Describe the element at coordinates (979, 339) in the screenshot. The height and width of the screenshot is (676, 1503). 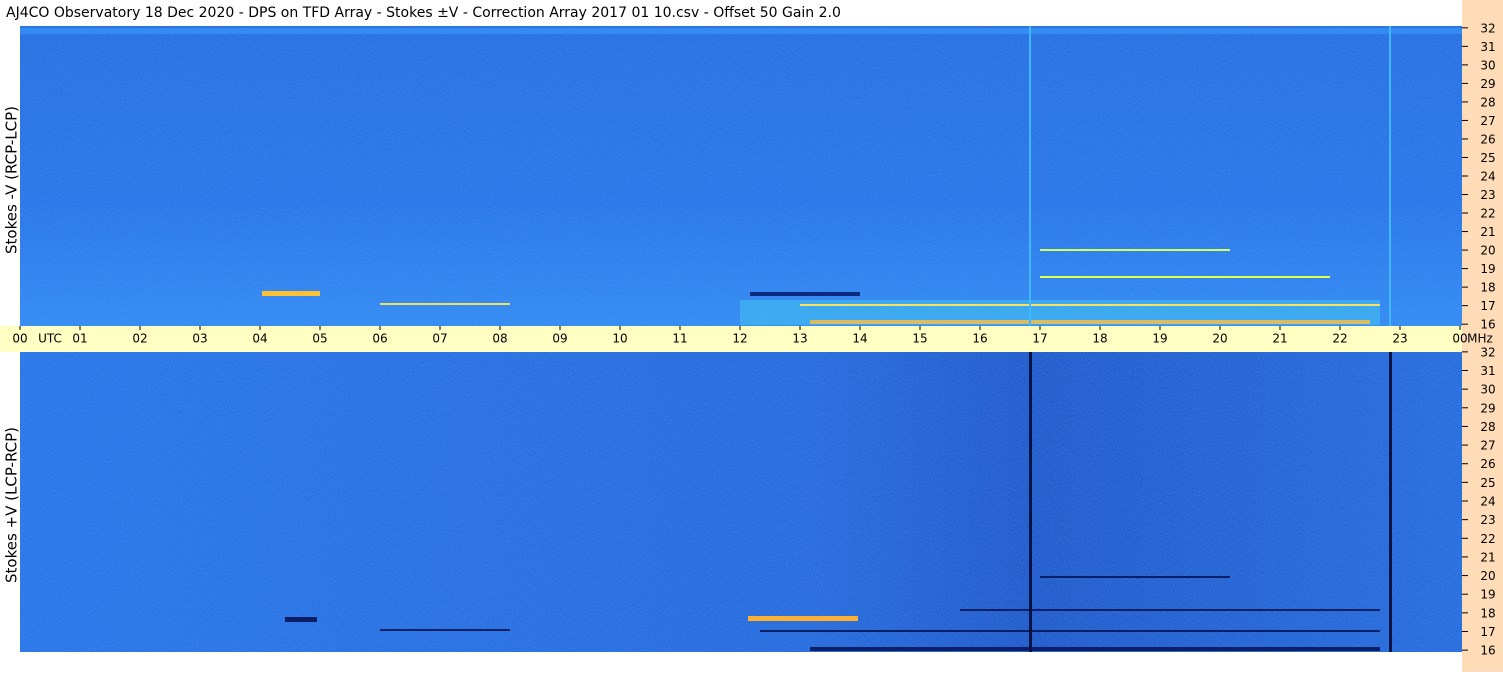
I see `x-tick-label: 16` at that location.